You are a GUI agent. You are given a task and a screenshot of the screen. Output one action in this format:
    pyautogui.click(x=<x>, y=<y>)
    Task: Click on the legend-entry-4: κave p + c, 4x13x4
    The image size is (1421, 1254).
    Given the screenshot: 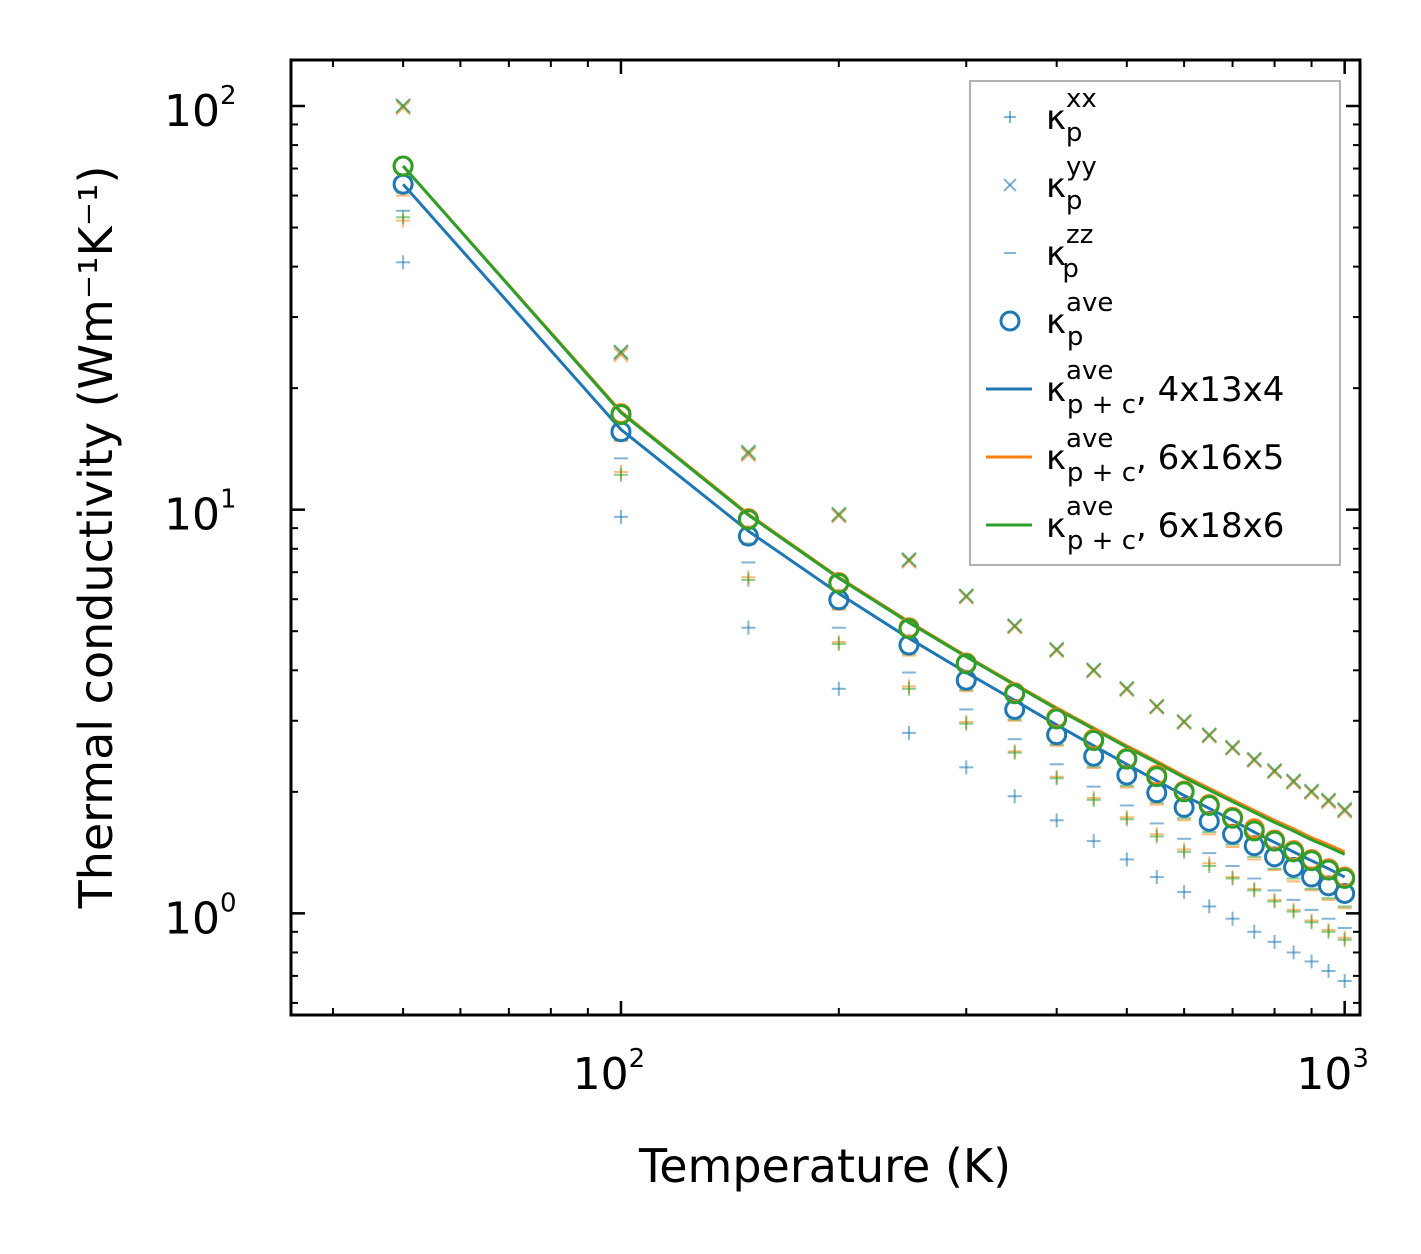 What is the action you would take?
    pyautogui.click(x=1135, y=388)
    